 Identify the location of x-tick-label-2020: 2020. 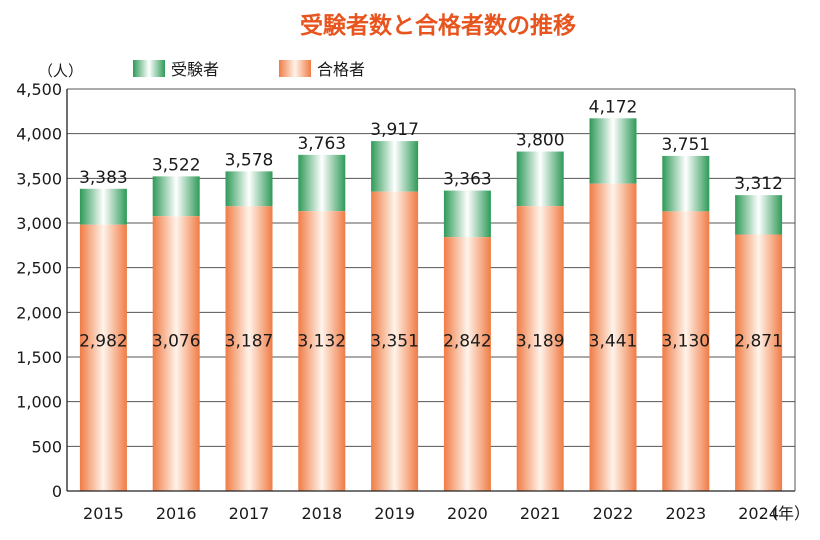
(467, 513).